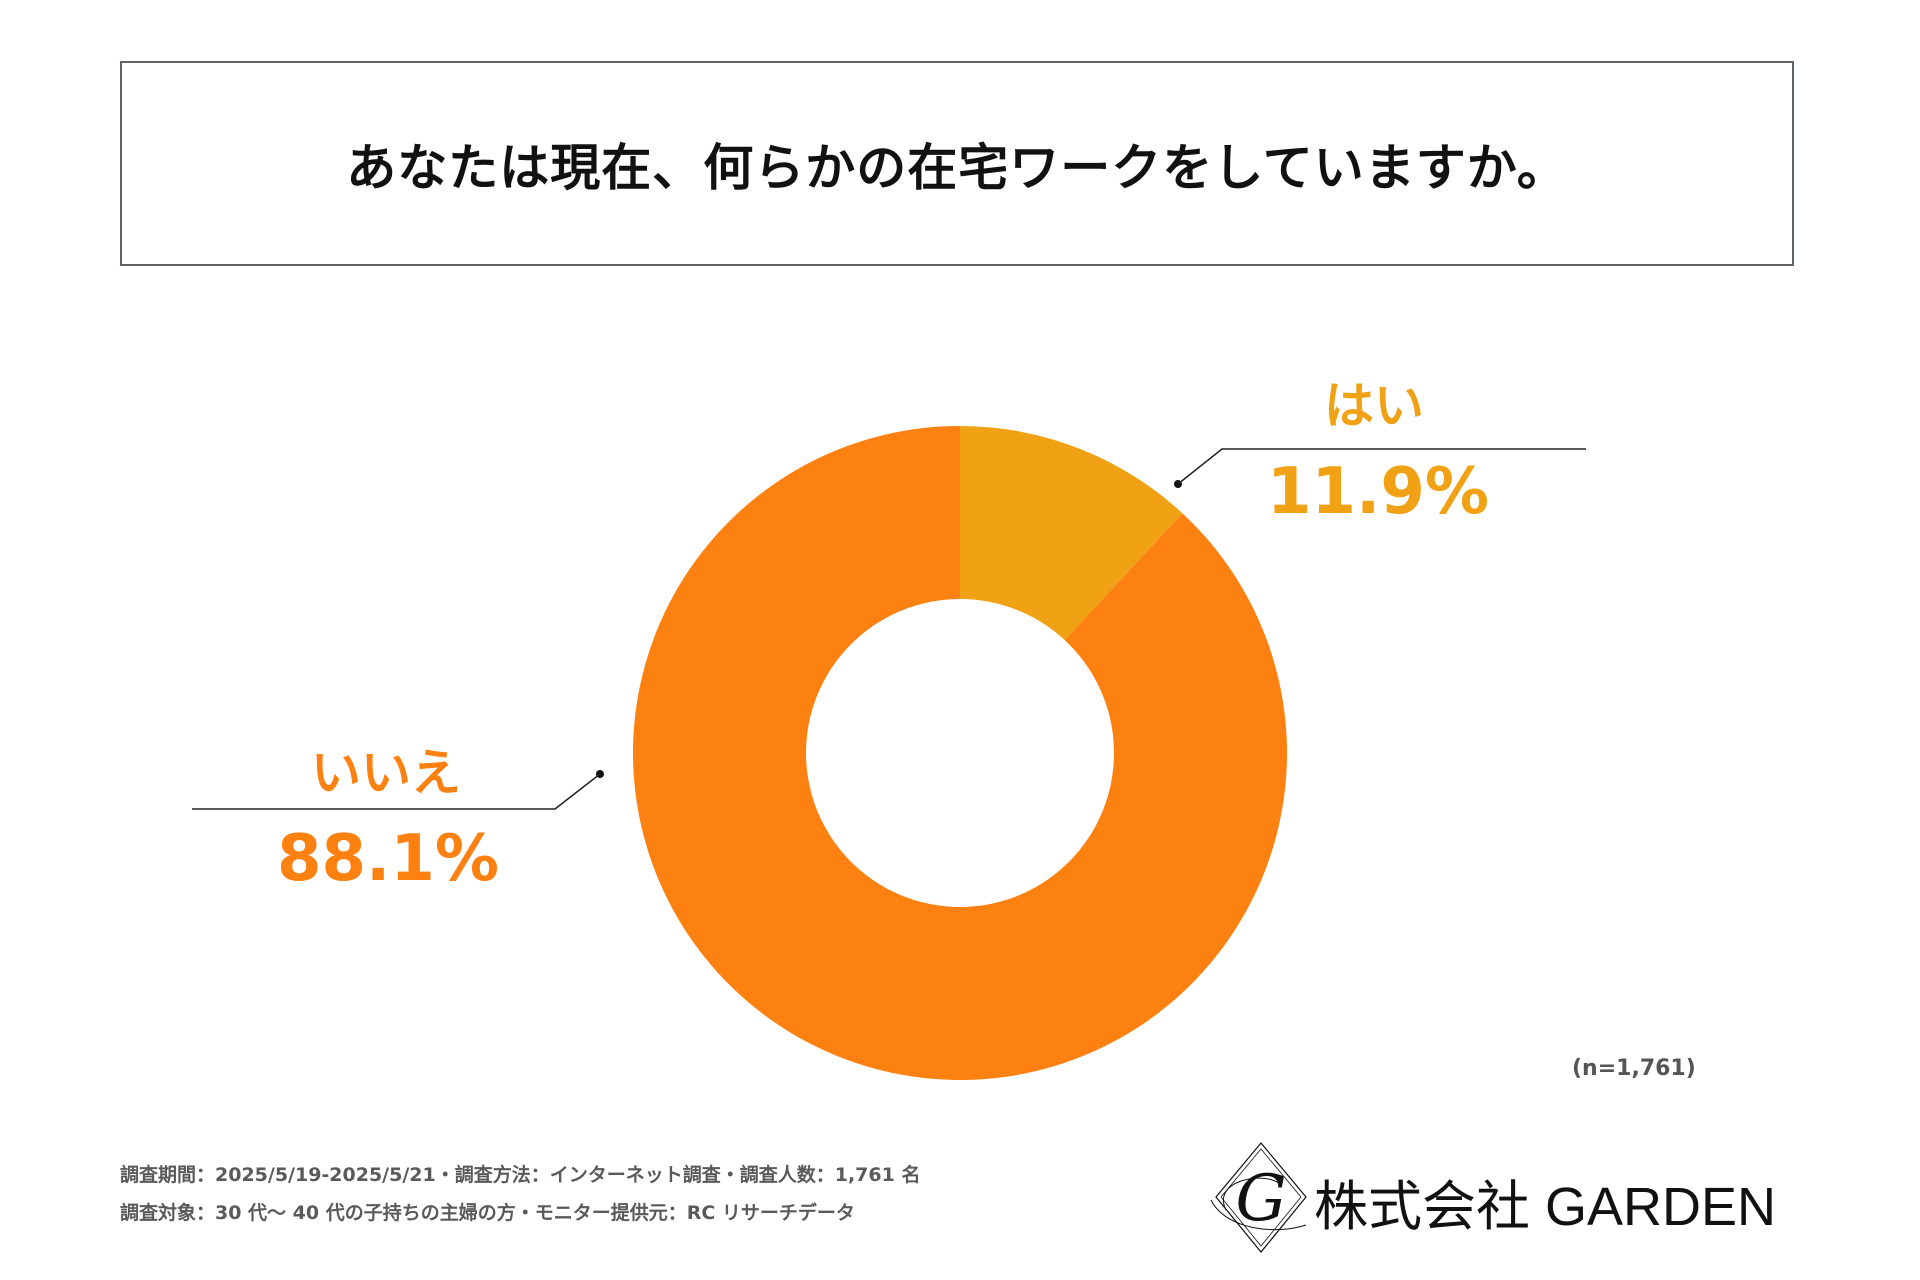  I want to click on svg-text: G, so click(1260, 1199).